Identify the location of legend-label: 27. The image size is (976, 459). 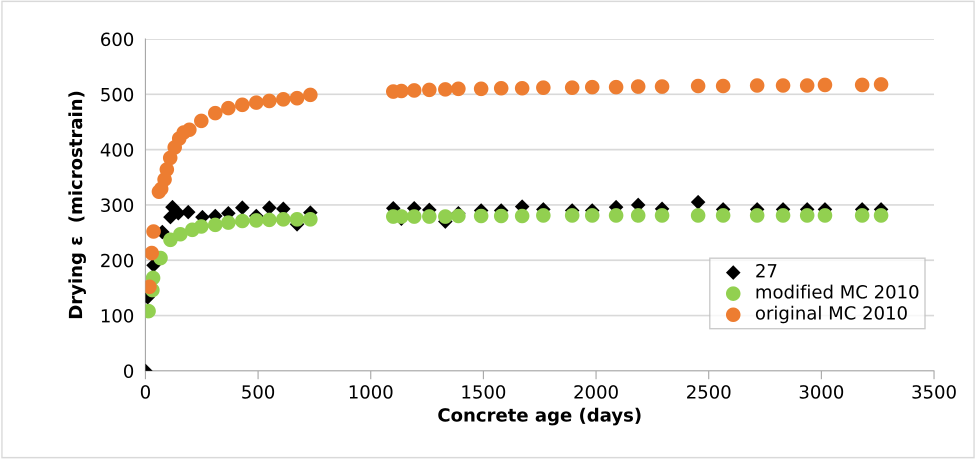
(766, 271).